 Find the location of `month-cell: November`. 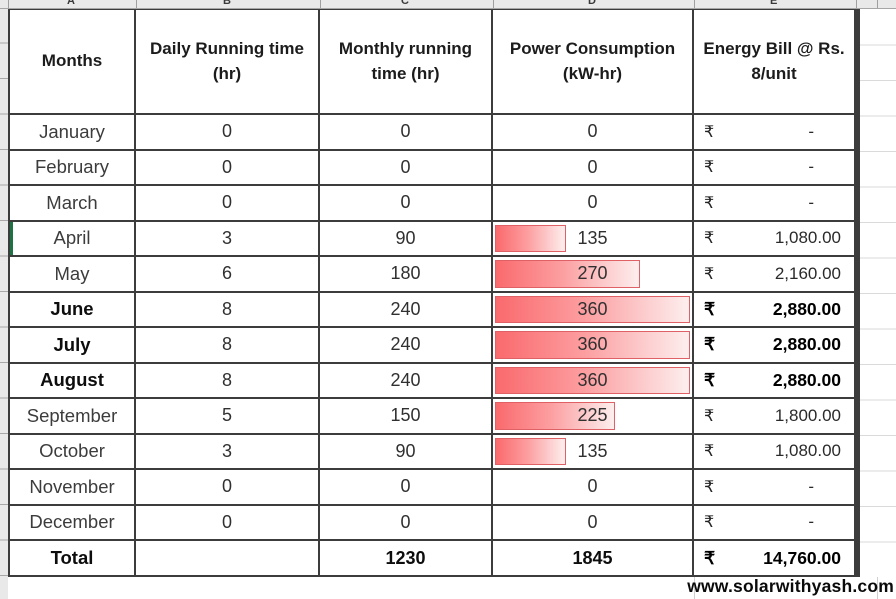

month-cell: November is located at coordinates (72, 487).